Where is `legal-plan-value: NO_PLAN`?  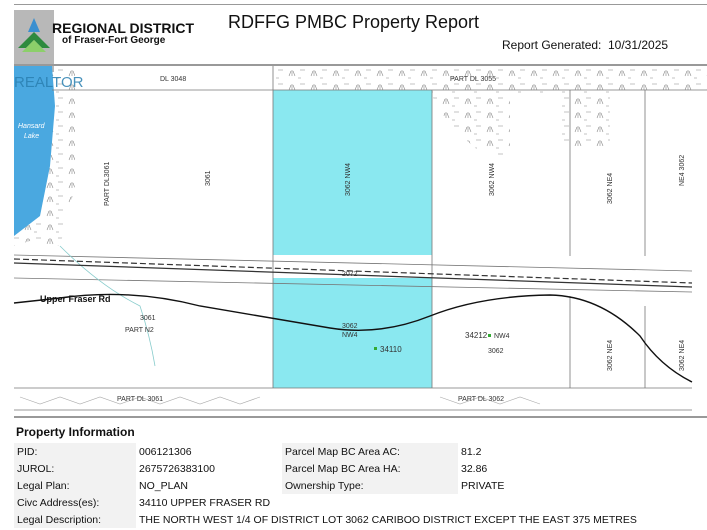
legal-plan-value: NO_PLAN is located at coordinates (164, 485).